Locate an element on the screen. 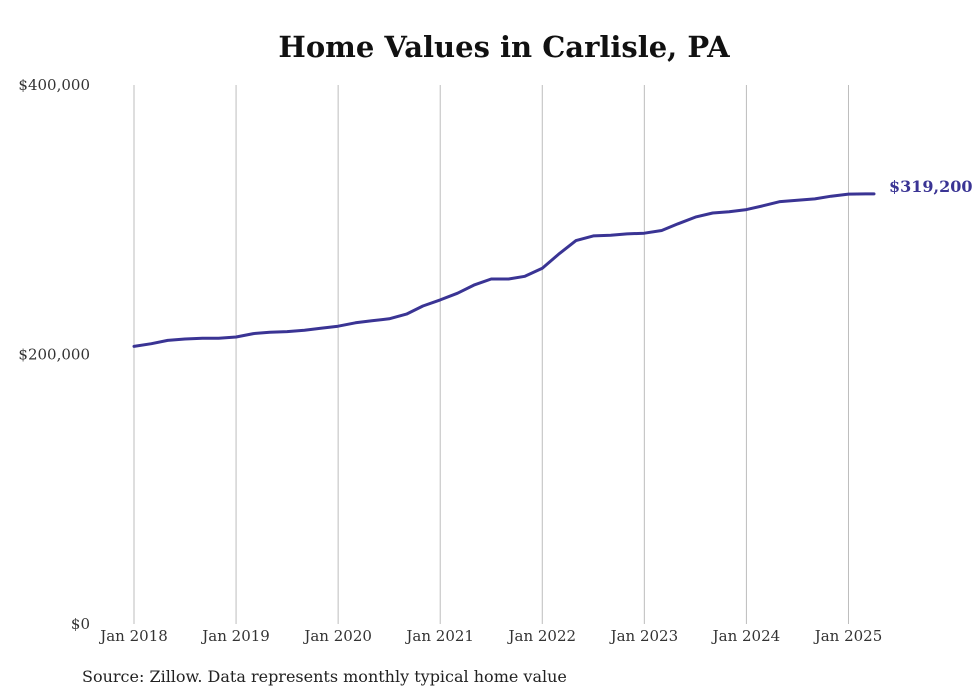  chart-title: Home Values in Carlisle, PA is located at coordinates (504, 47).